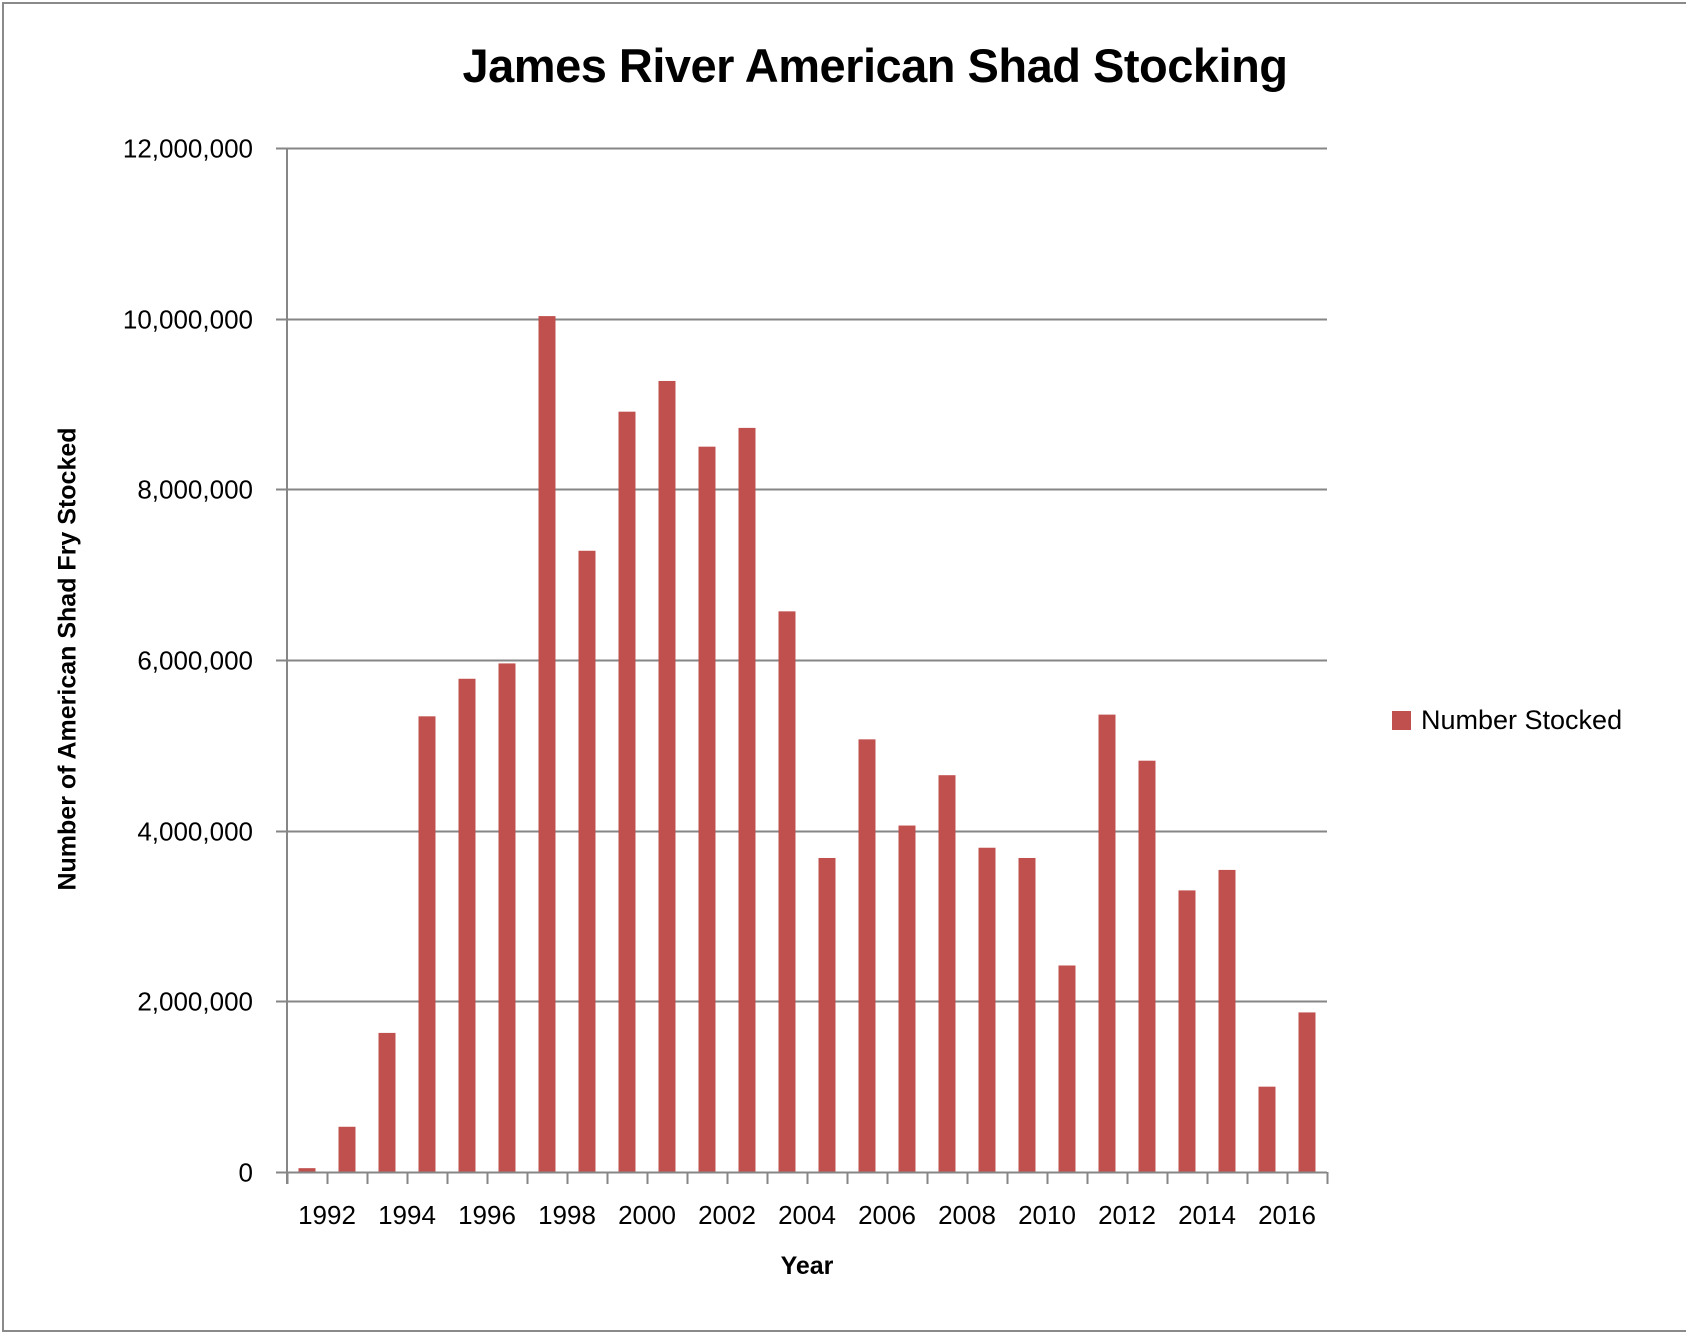 This screenshot has width=1686, height=1336. What do you see at coordinates (875, 65) in the screenshot?
I see `chart-title: James River American Shad Stocking` at bounding box center [875, 65].